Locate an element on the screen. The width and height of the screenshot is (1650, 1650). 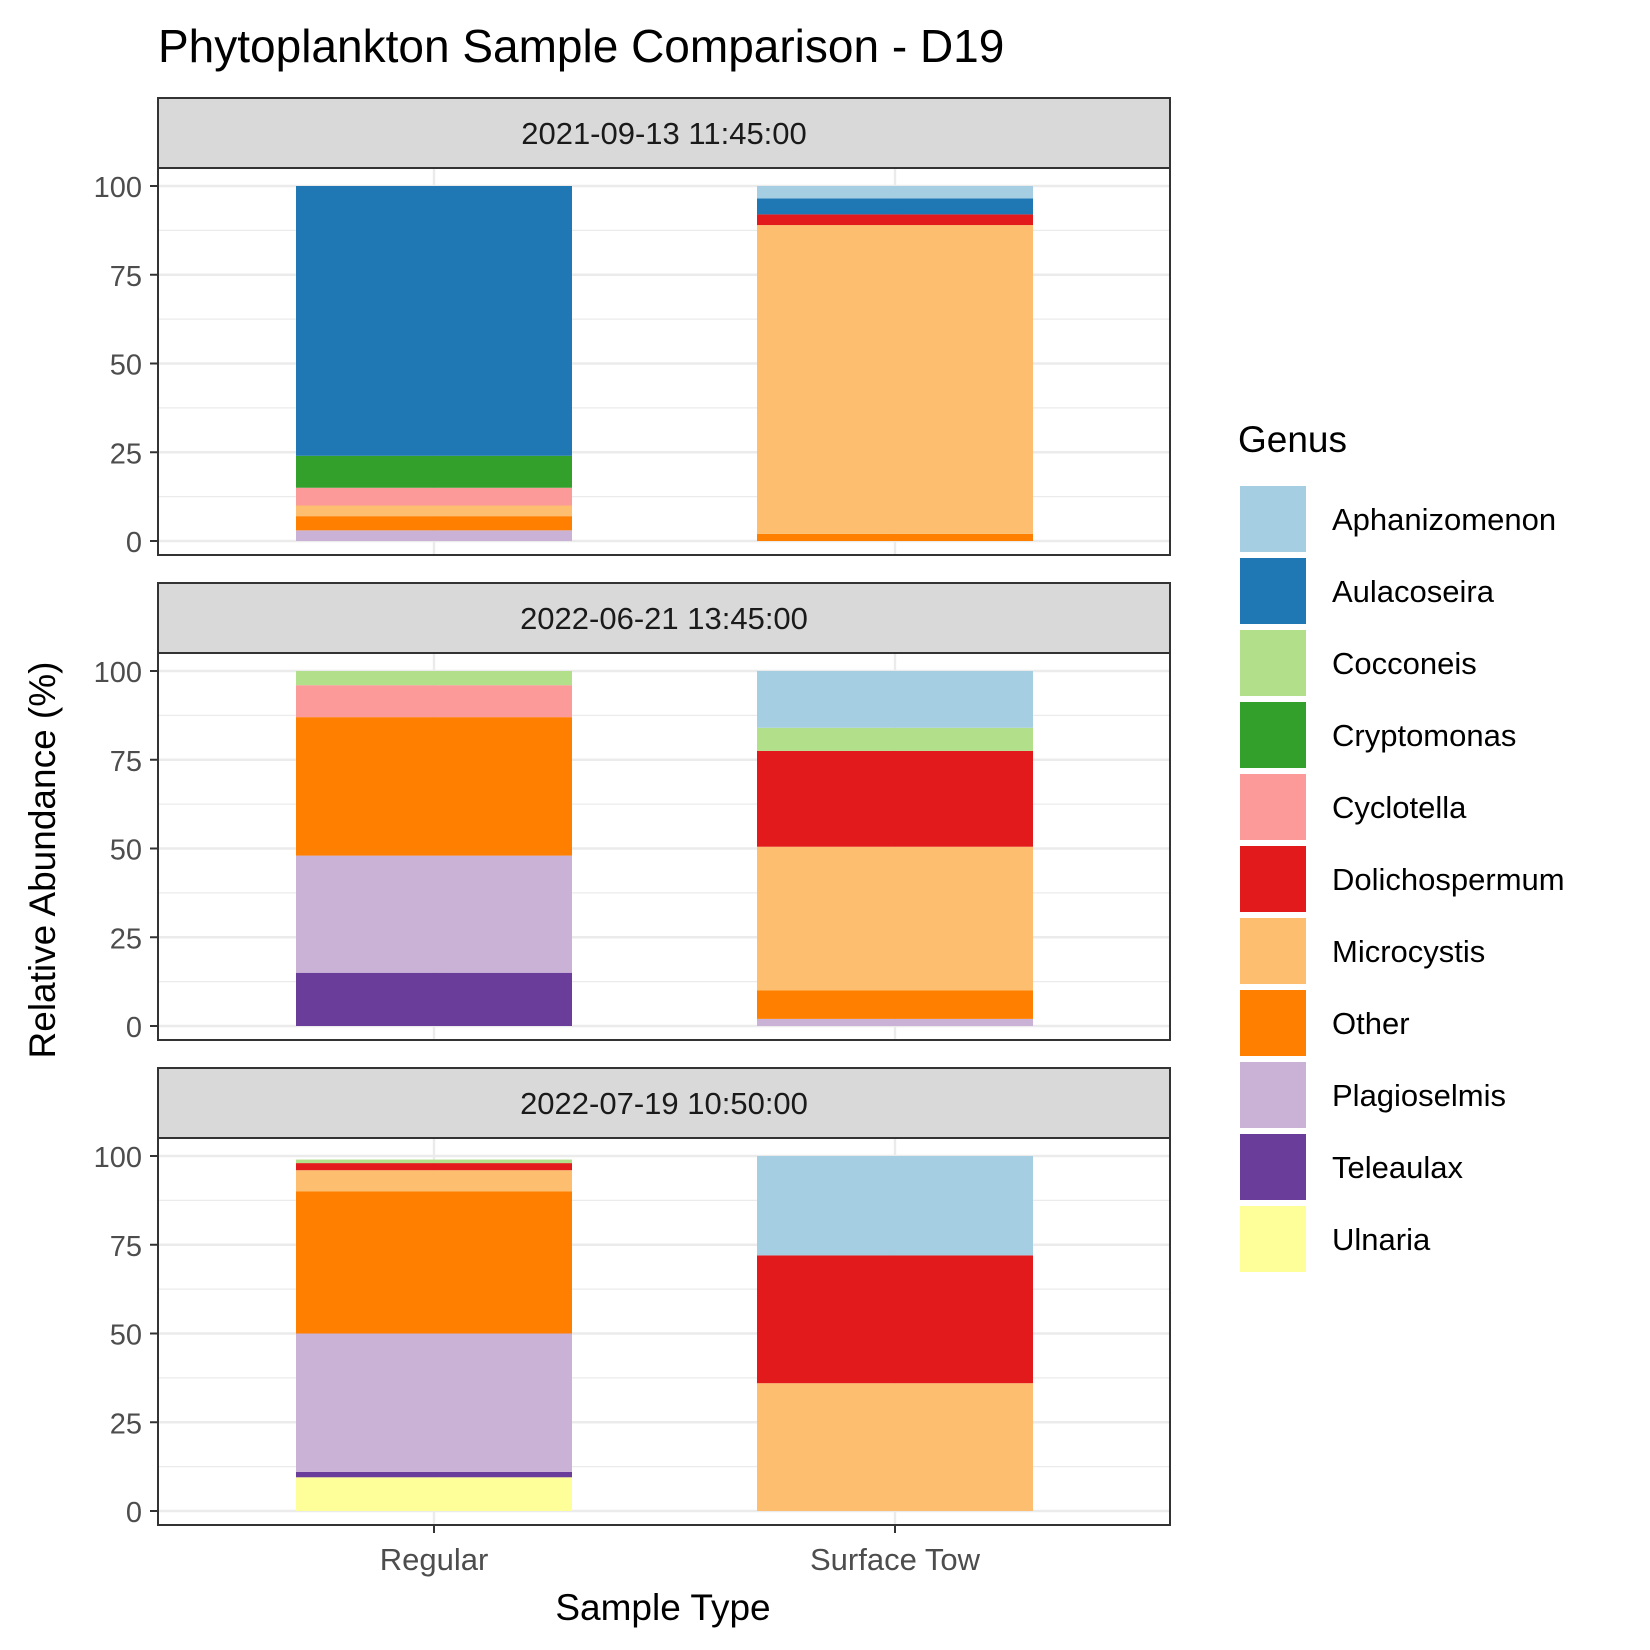
legend-label: Aphanizomenon is located at coordinates (1444, 519).